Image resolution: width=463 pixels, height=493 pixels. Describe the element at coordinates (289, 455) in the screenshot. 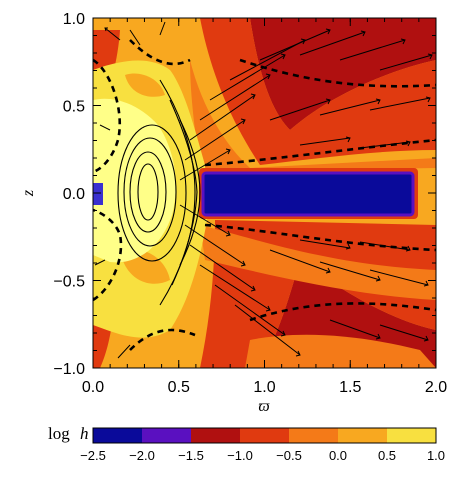

I see `colorbar-tick-label: −0.5` at that location.